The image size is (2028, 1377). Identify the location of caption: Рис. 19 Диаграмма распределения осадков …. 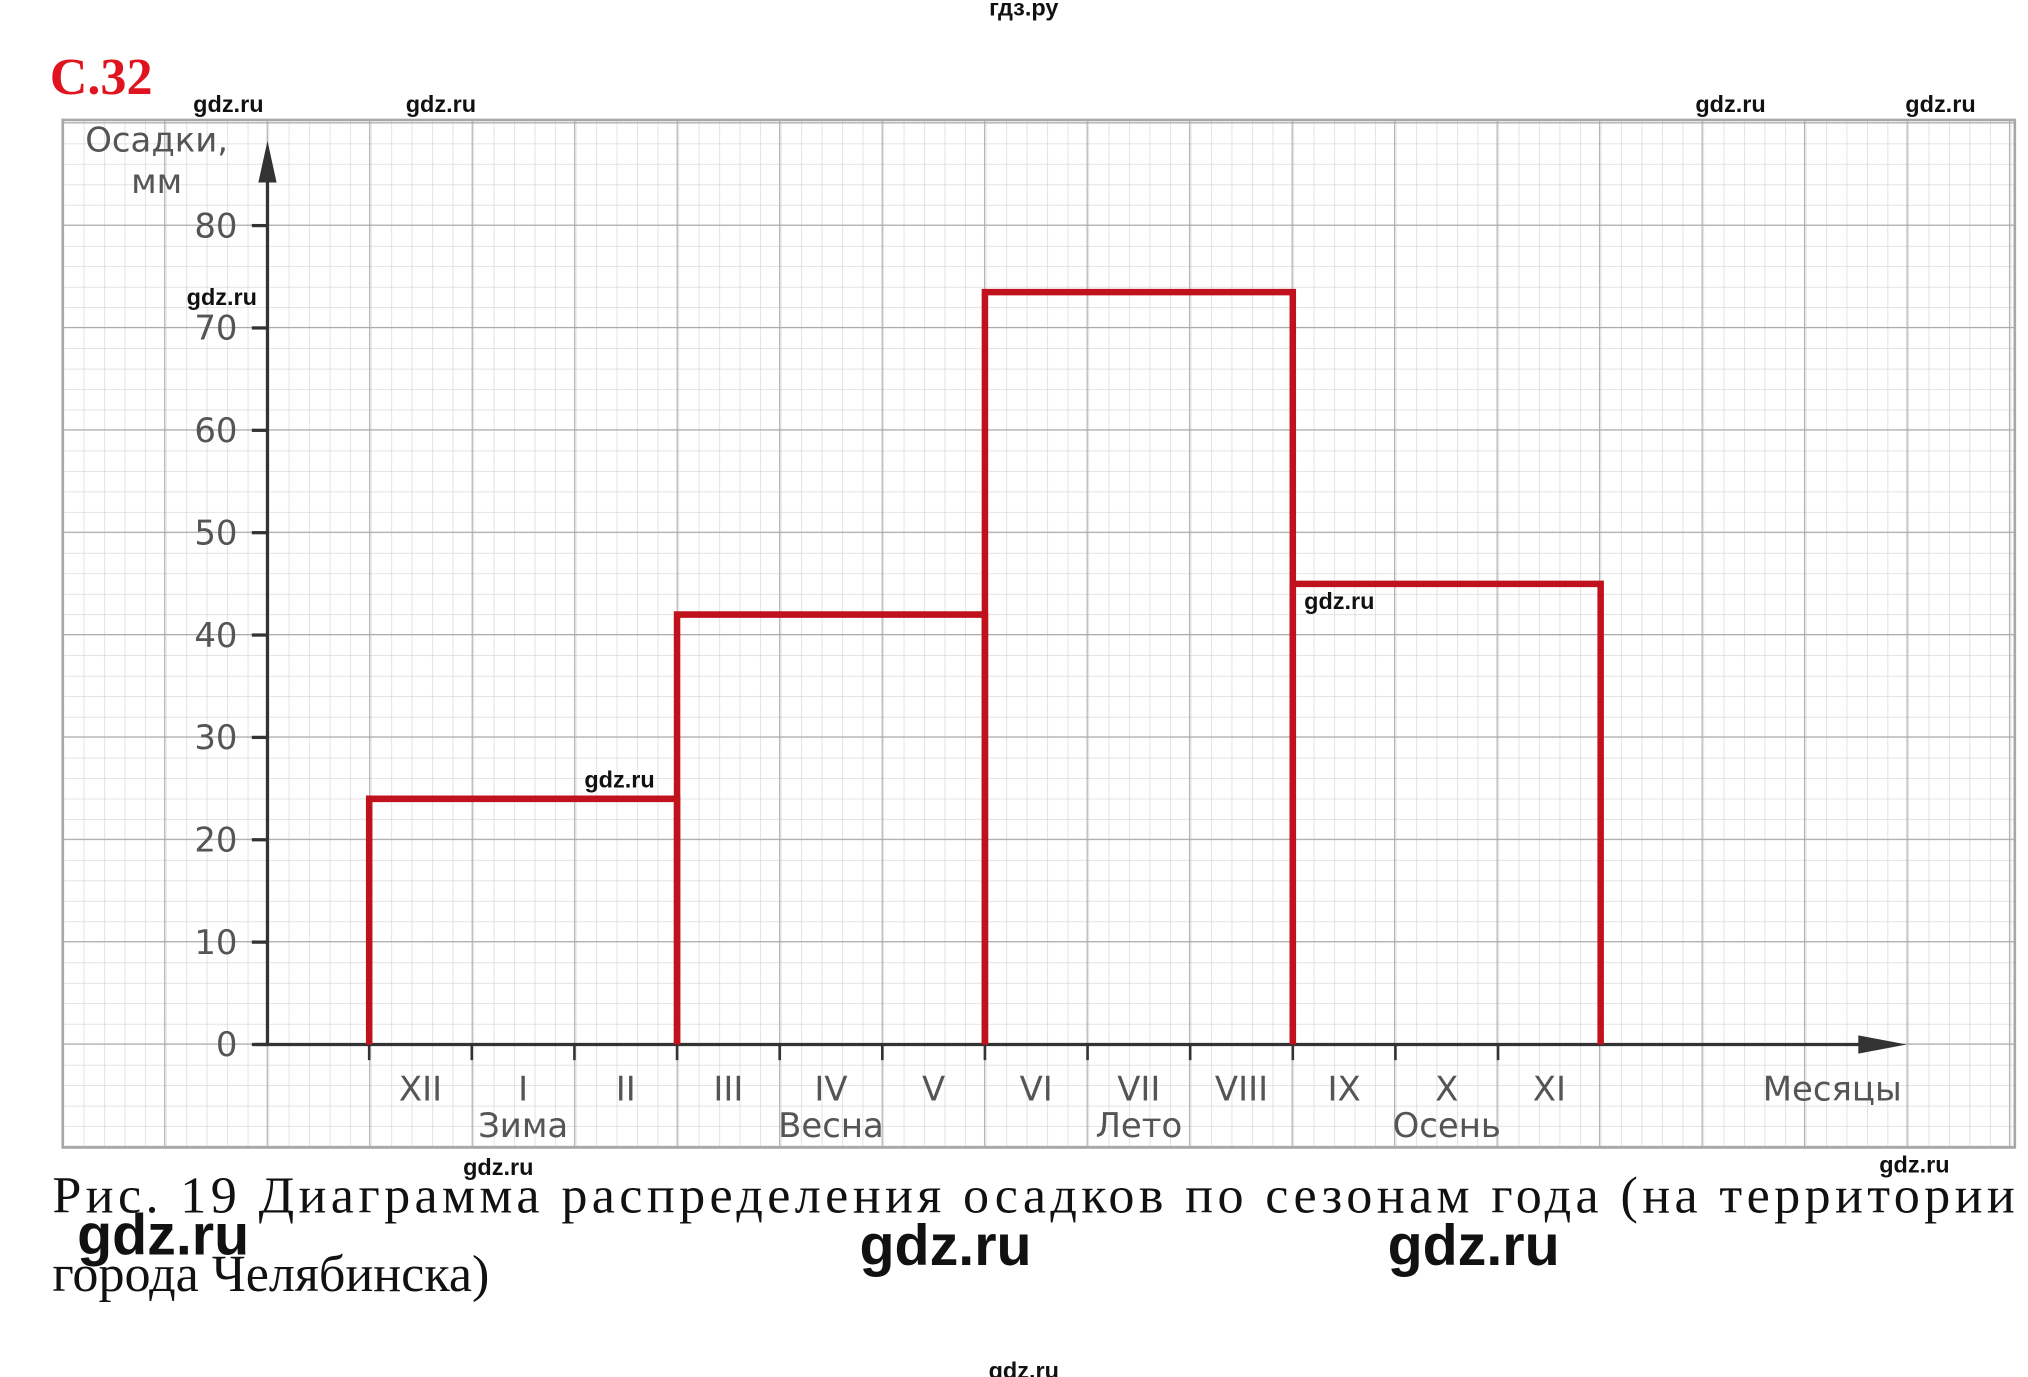
(1033, 1235).